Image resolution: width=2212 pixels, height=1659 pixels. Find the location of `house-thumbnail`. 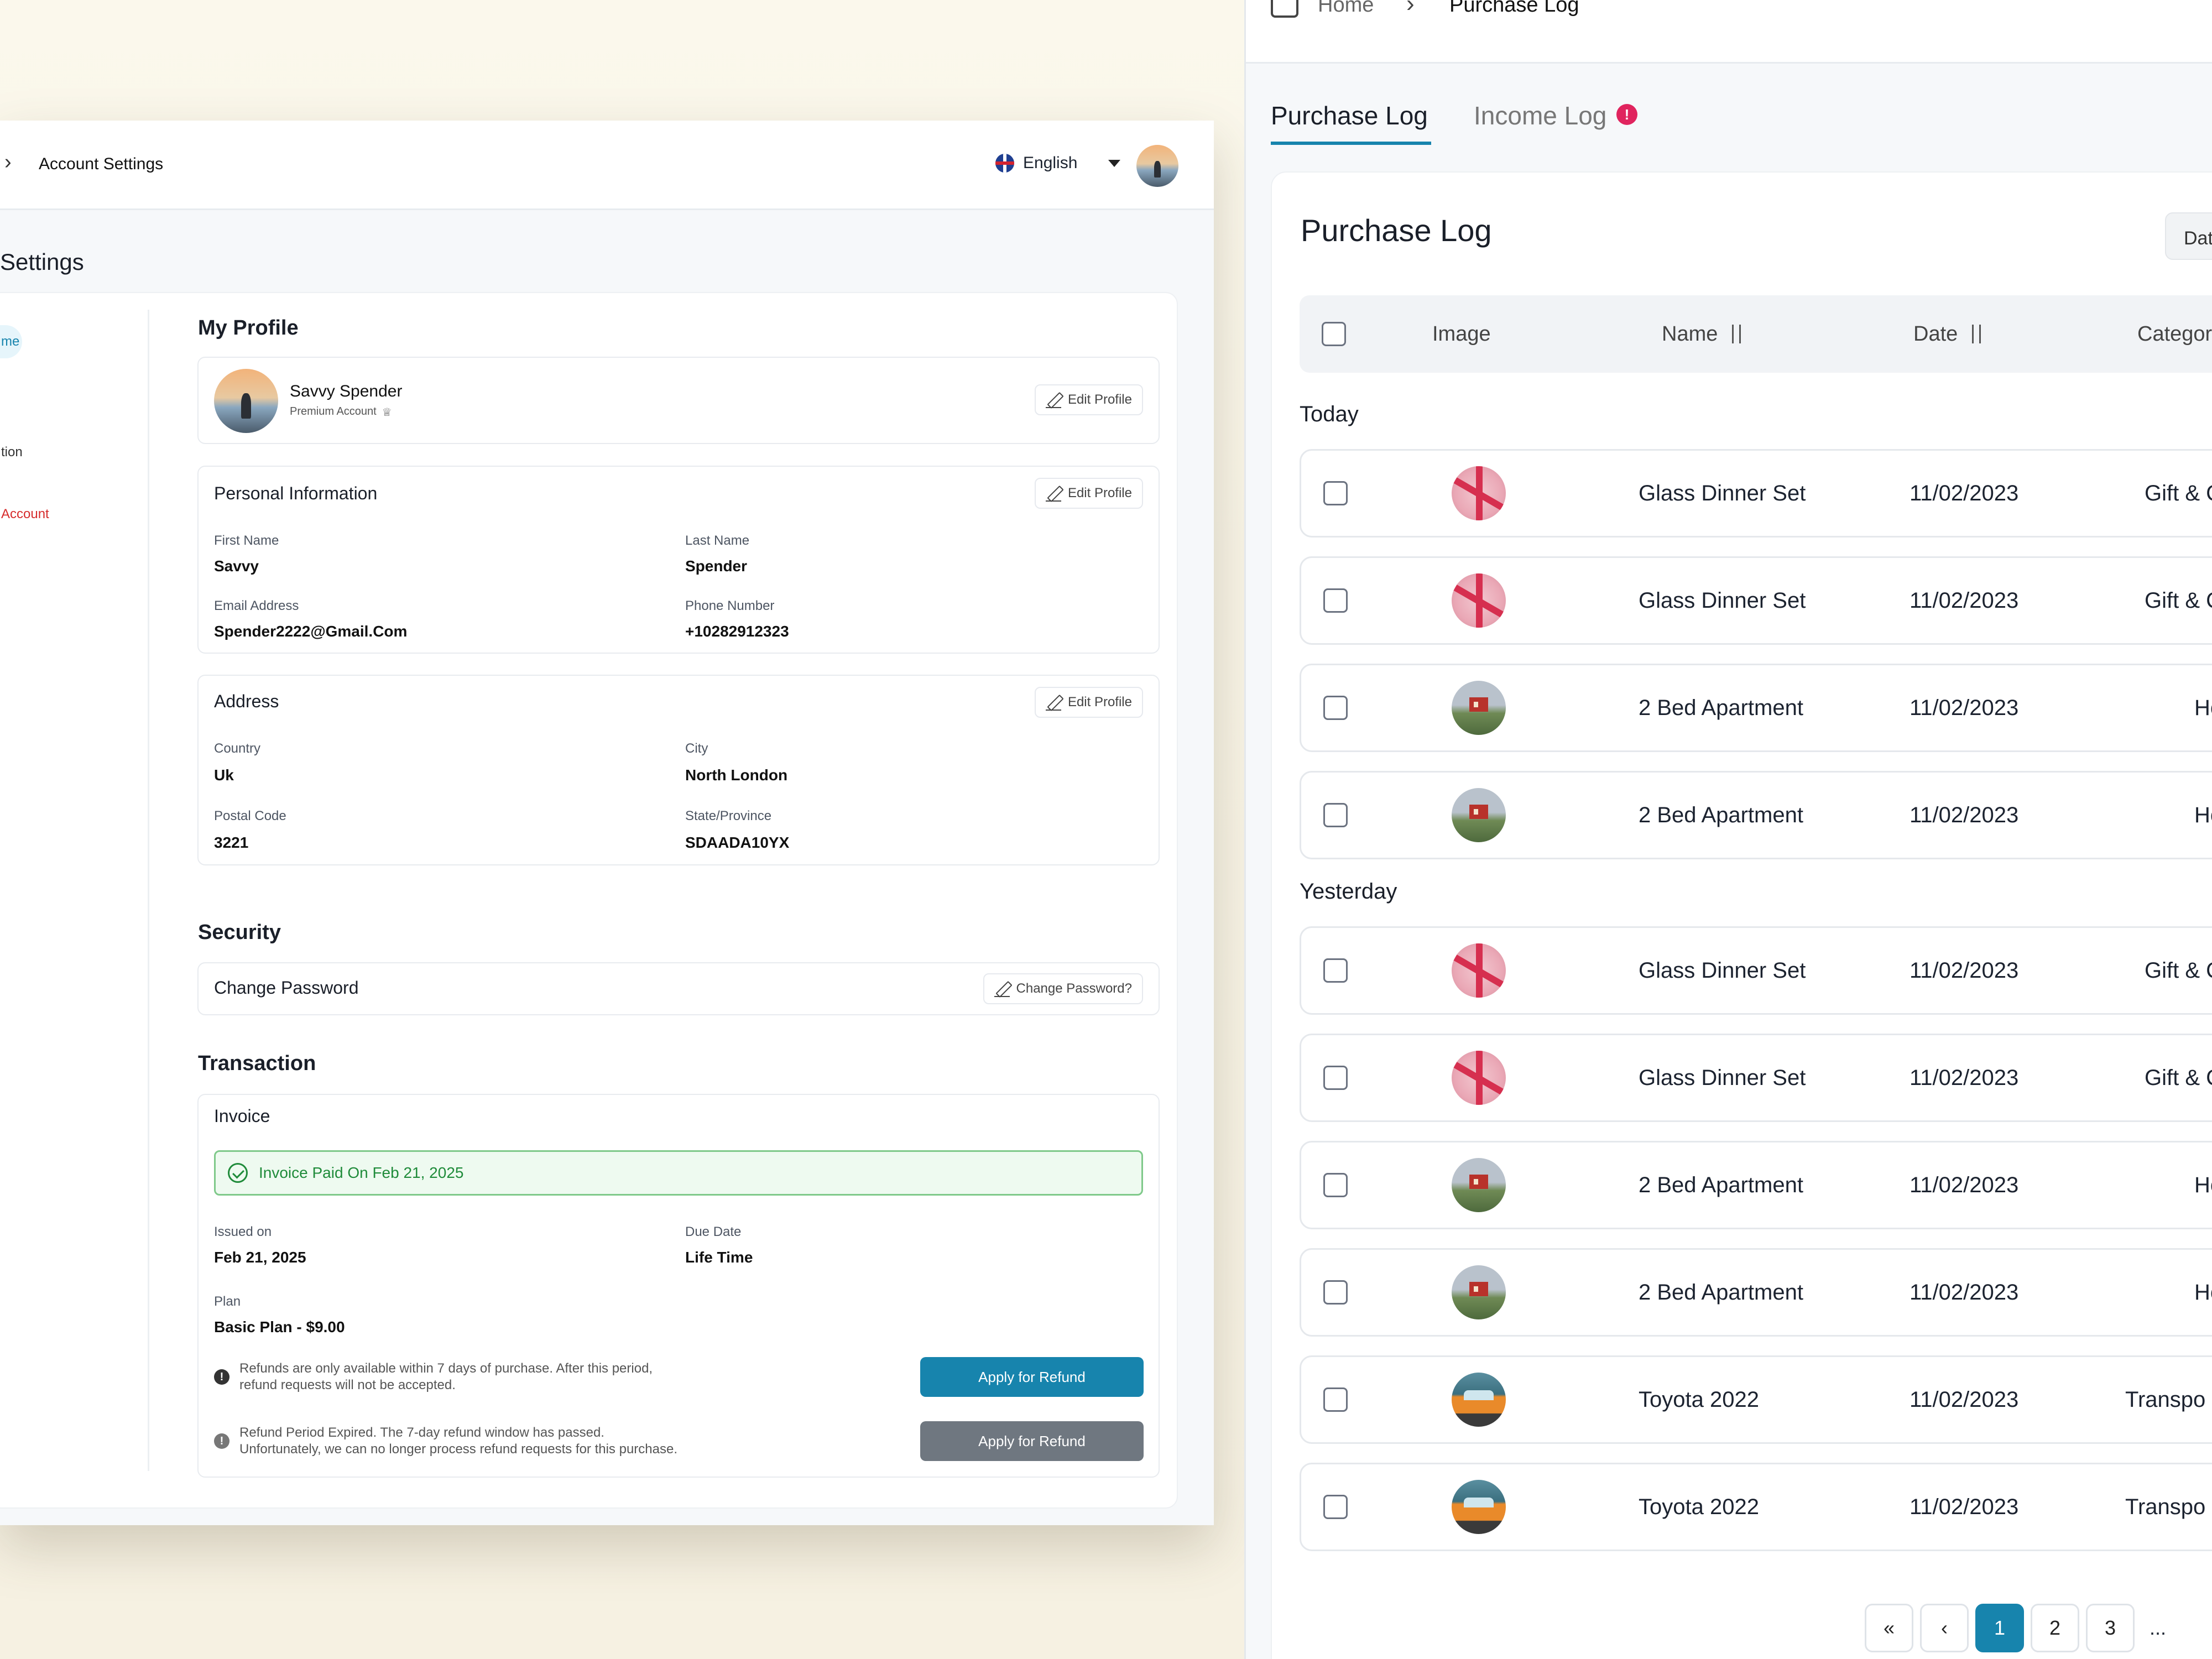

house-thumbnail is located at coordinates (1479, 708).